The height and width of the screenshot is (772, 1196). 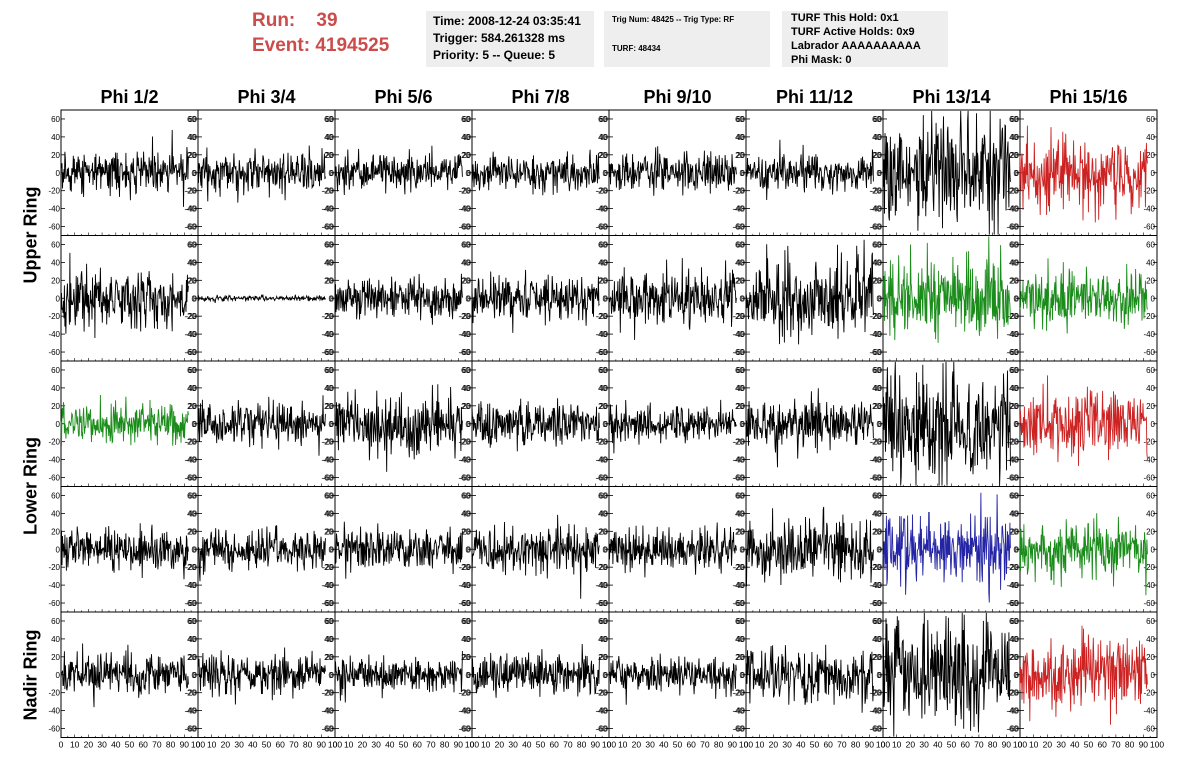 What do you see at coordinates (808, 423) in the screenshot?
I see `panel-r3-c6: -60 -60 -40 -40 -20 -20 0 0 20 20 40 40 60 60` at bounding box center [808, 423].